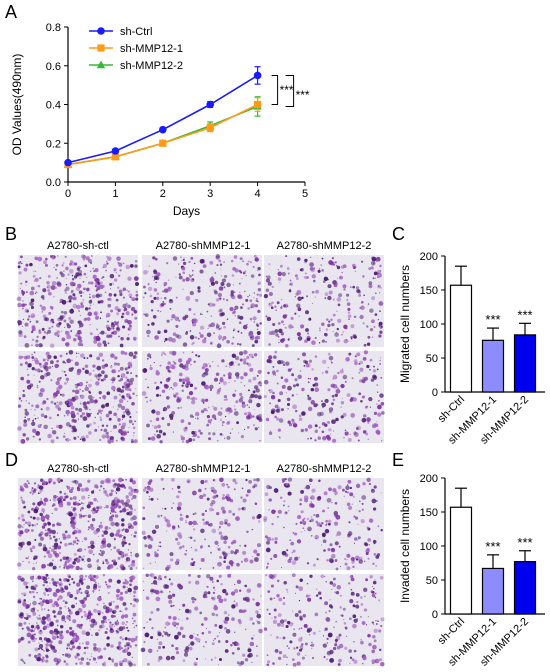  What do you see at coordinates (324, 469) in the screenshot?
I see `column-header-mmp12-2: A2780-shMMP12-2` at bounding box center [324, 469].